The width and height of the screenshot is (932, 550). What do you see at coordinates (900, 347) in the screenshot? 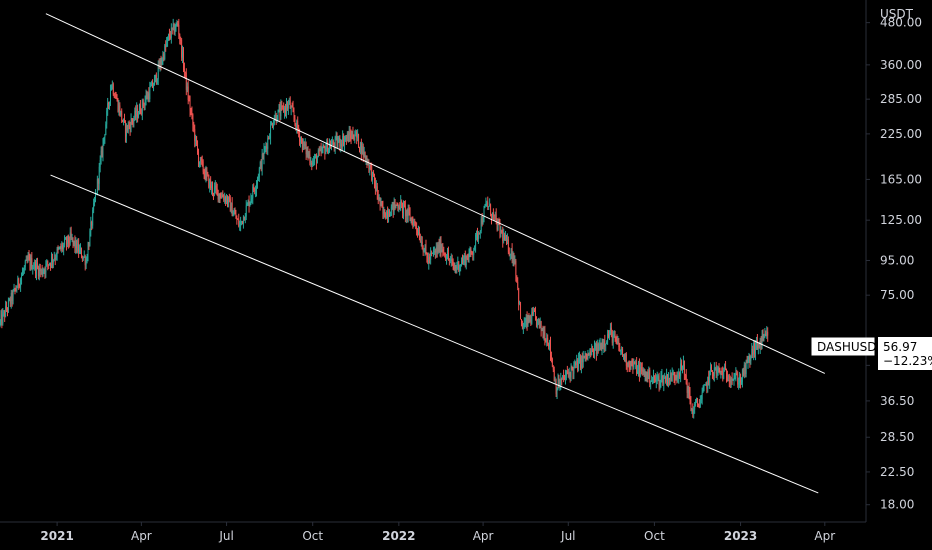
I see `last-price-value: 56.97` at bounding box center [900, 347].